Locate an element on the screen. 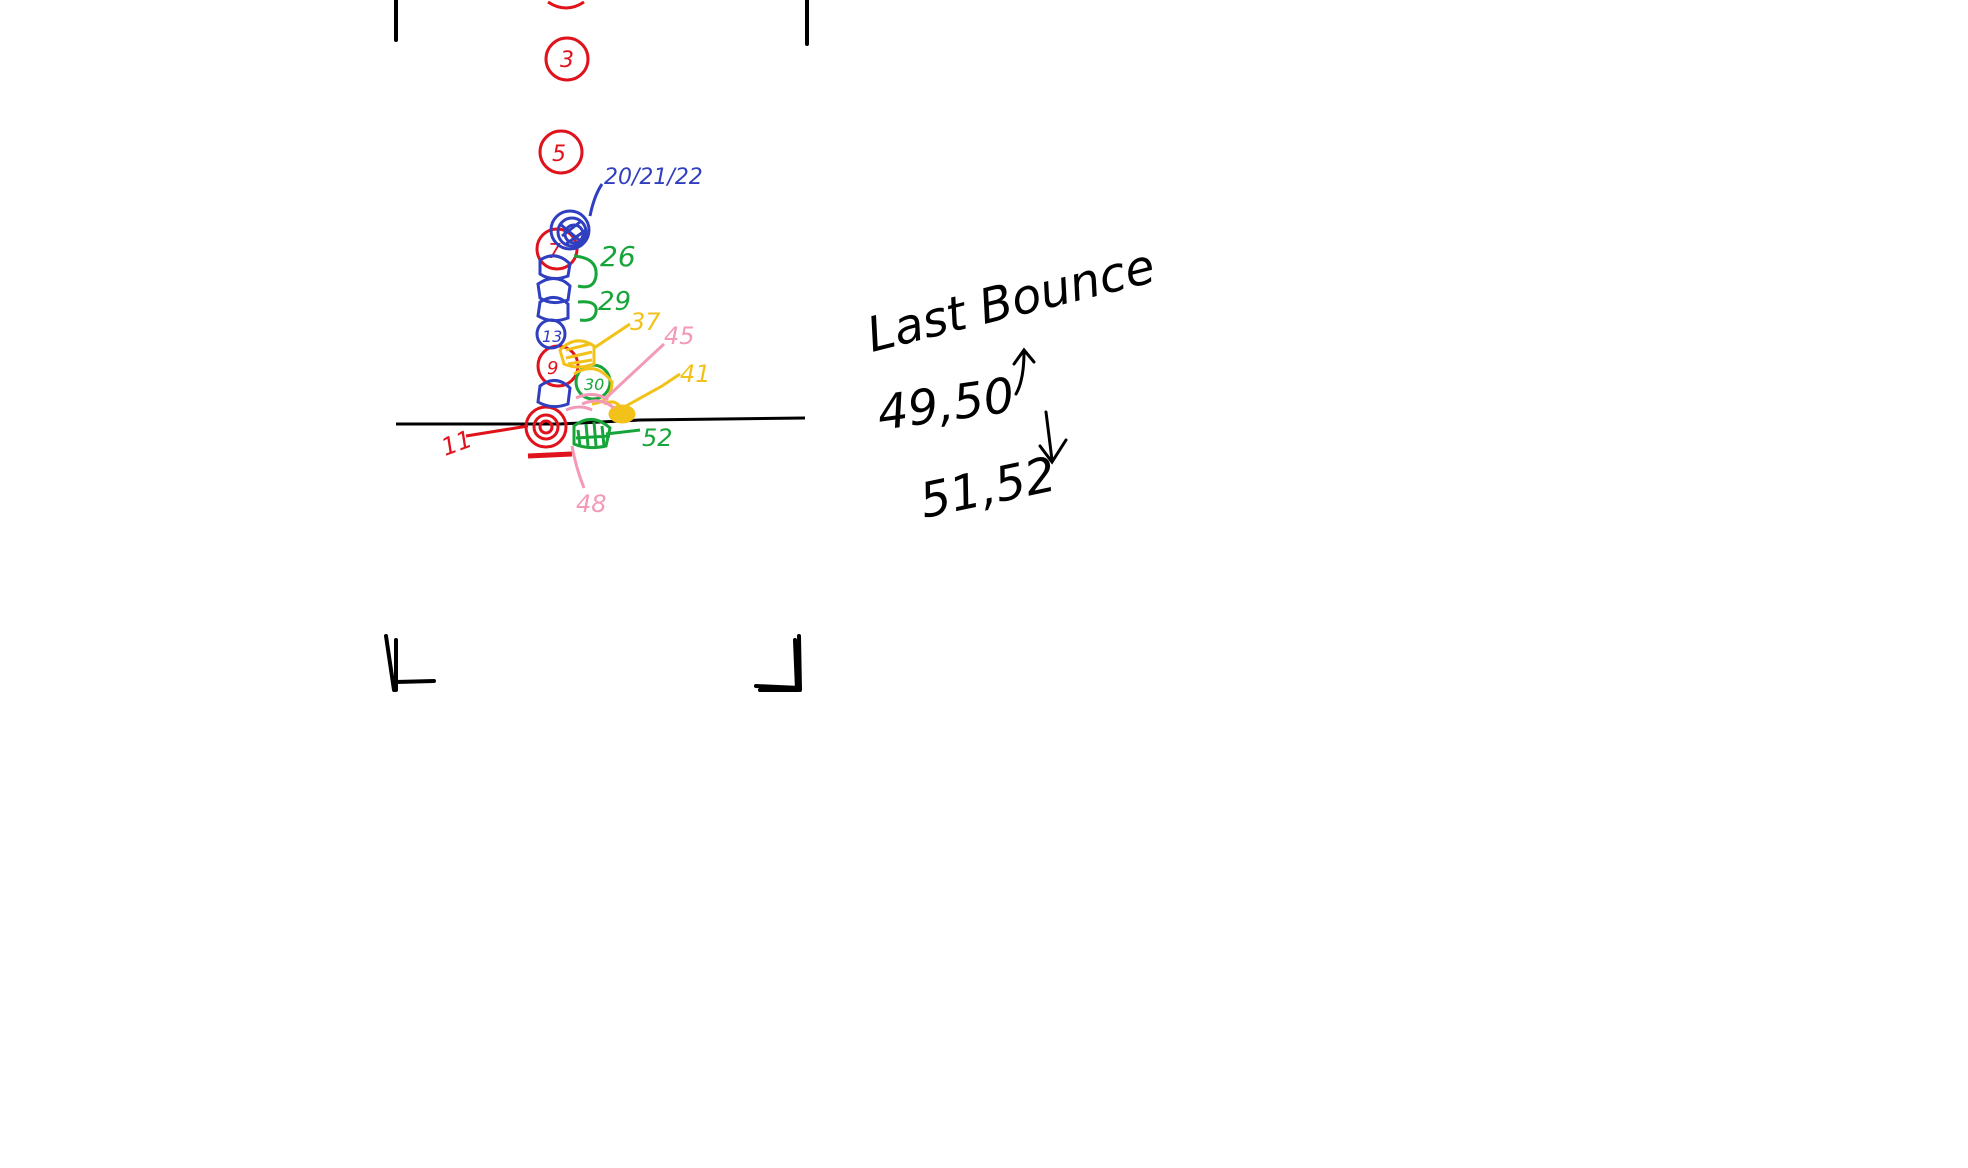 This screenshot has height=1168, width=1968. note-arrows is located at coordinates (1040, 406).